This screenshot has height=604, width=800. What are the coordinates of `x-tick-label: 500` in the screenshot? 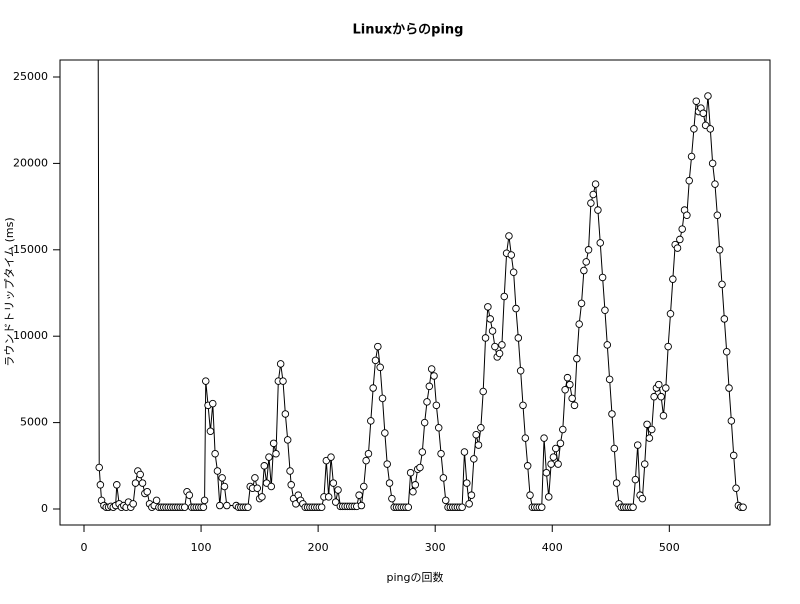 It's located at (669, 547).